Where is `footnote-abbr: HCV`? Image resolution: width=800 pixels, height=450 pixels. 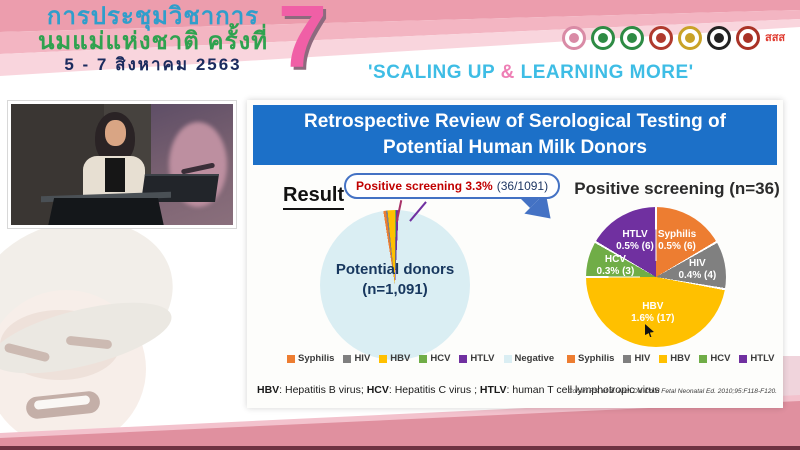
footnote-abbr: HCV is located at coordinates (377, 390).